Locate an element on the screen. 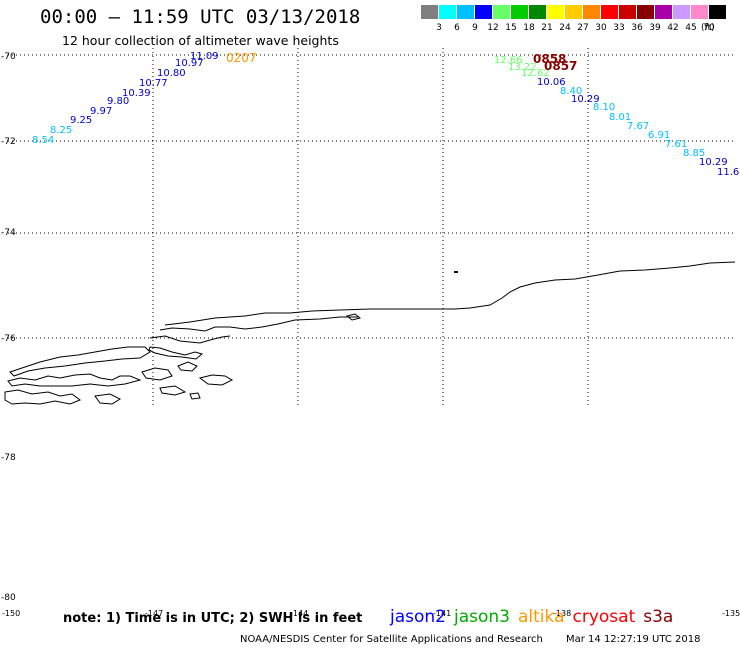 This screenshot has width=740, height=650. longitude-label: -135 is located at coordinates (731, 613).